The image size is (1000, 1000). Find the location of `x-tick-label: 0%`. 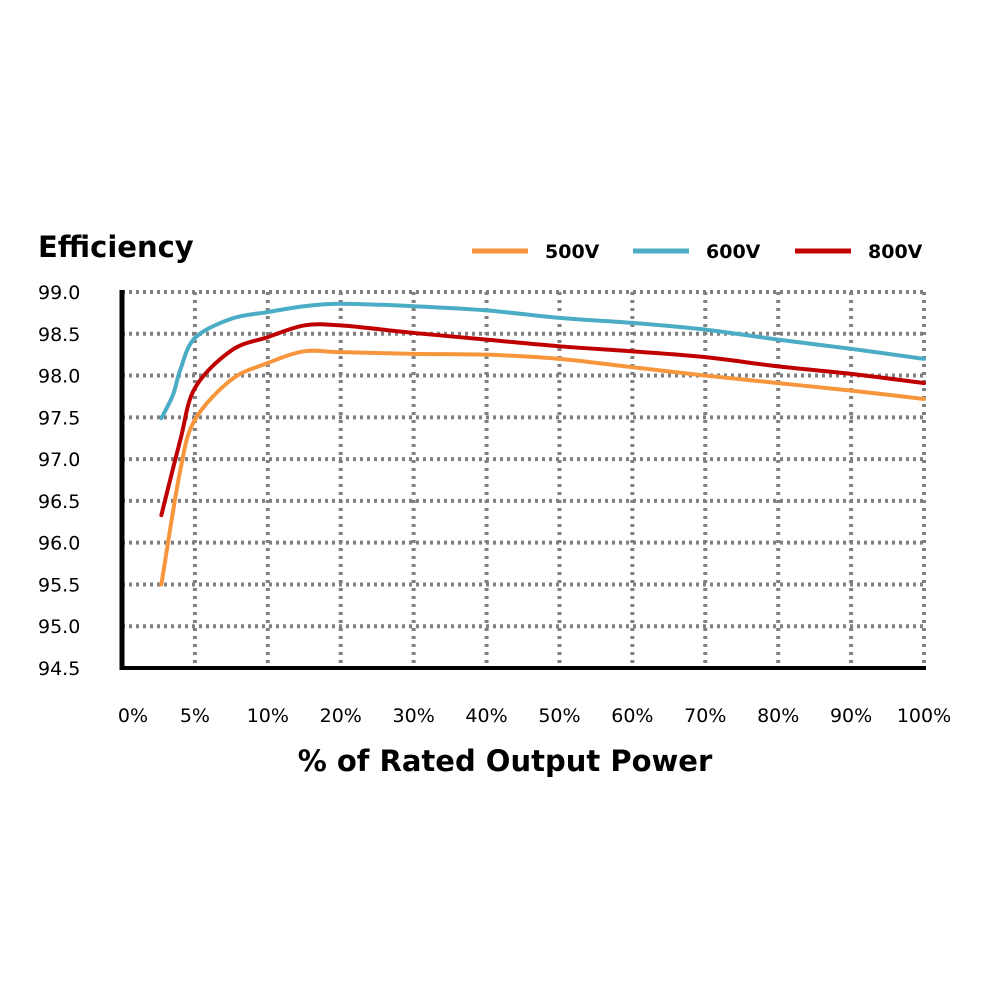

x-tick-label: 0% is located at coordinates (133, 716).